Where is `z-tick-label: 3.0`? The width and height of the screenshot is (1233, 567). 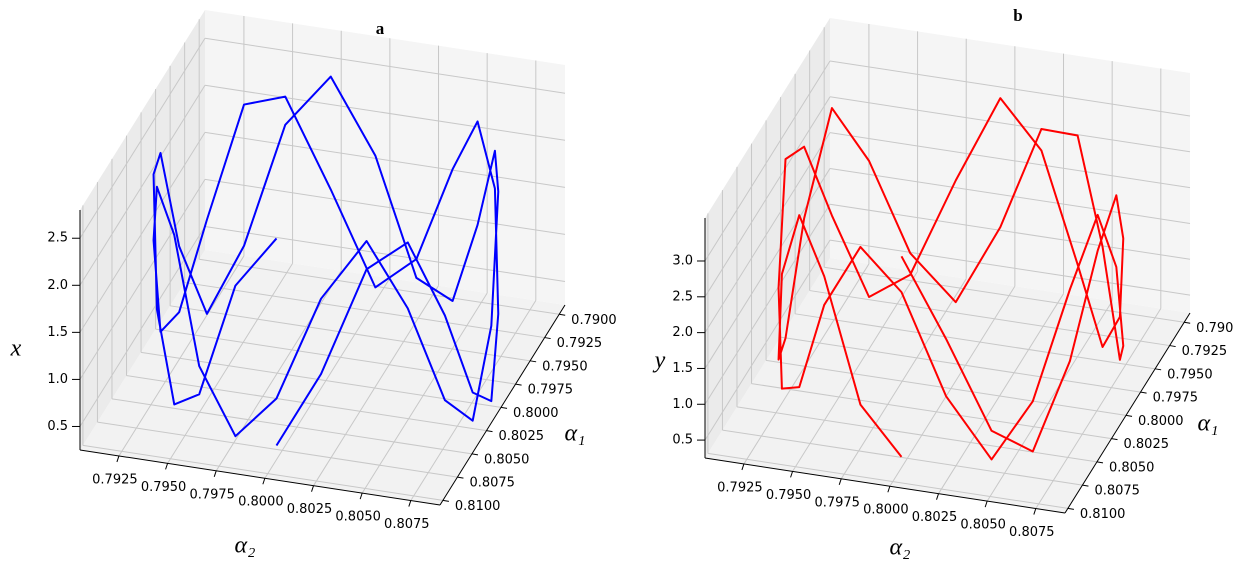
z-tick-label: 3.0 is located at coordinates (682, 260).